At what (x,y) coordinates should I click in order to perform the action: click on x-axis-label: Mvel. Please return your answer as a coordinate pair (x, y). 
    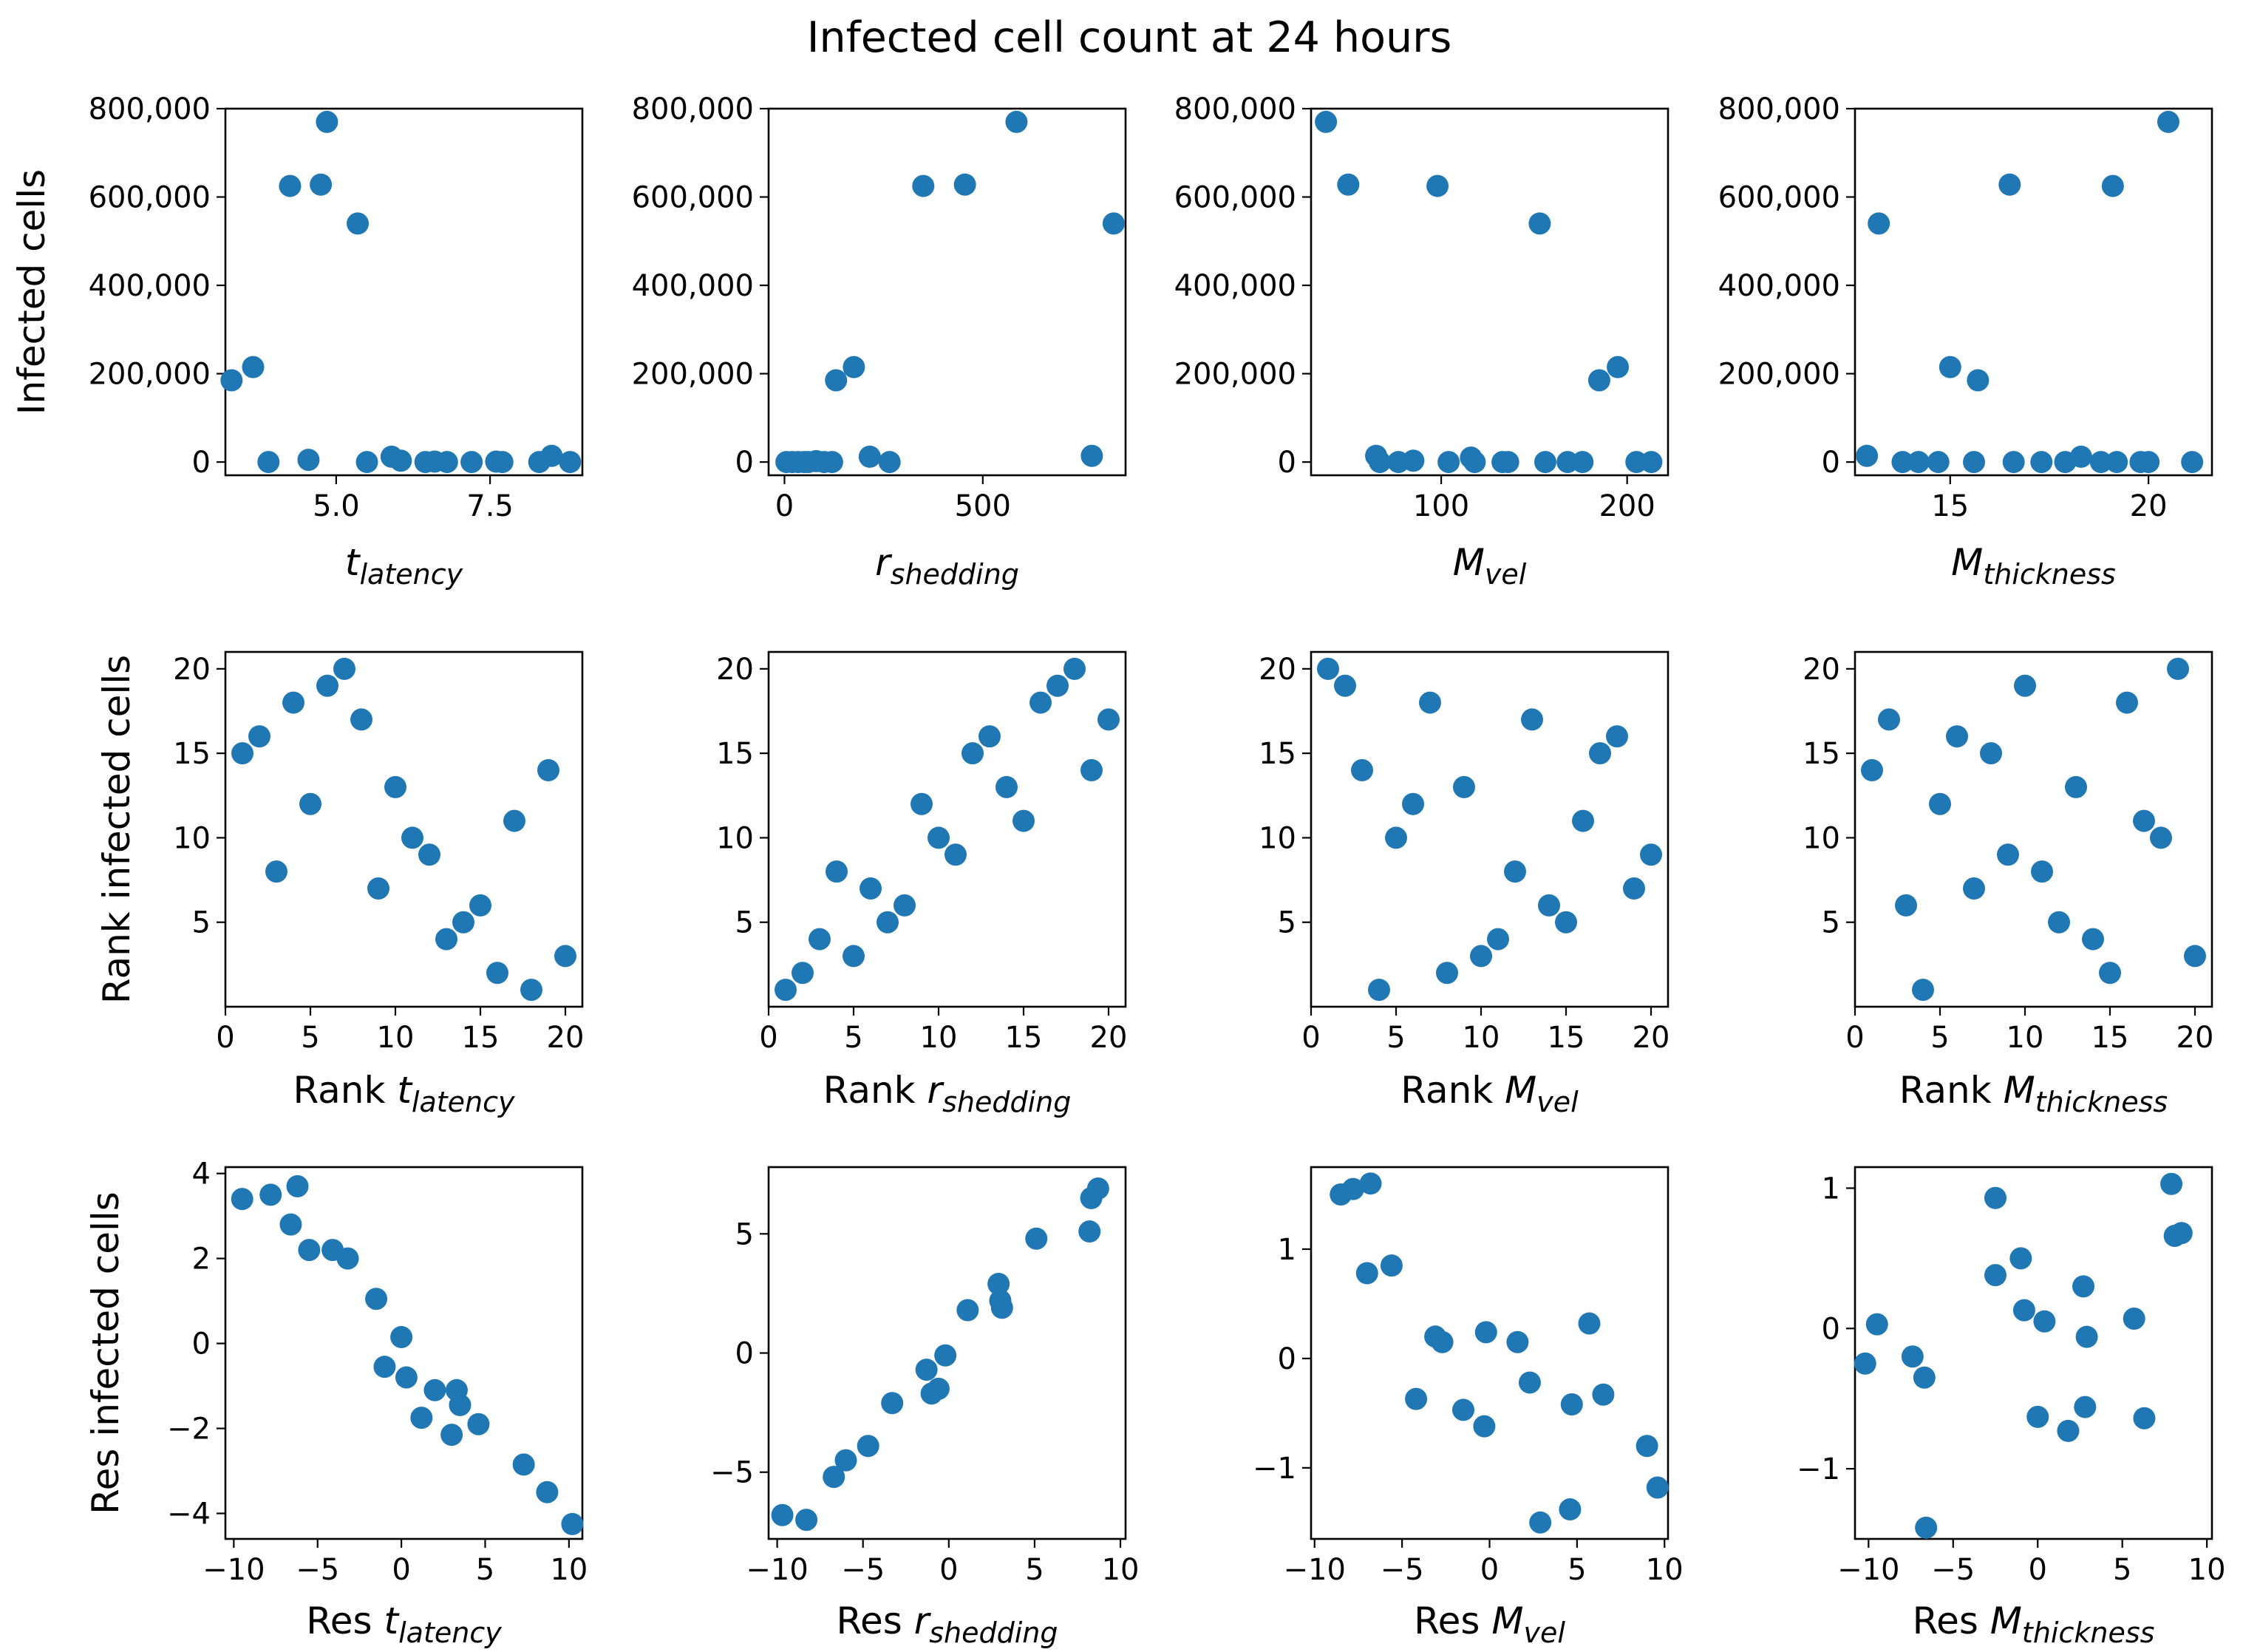
    Looking at the image, I should click on (1490, 566).